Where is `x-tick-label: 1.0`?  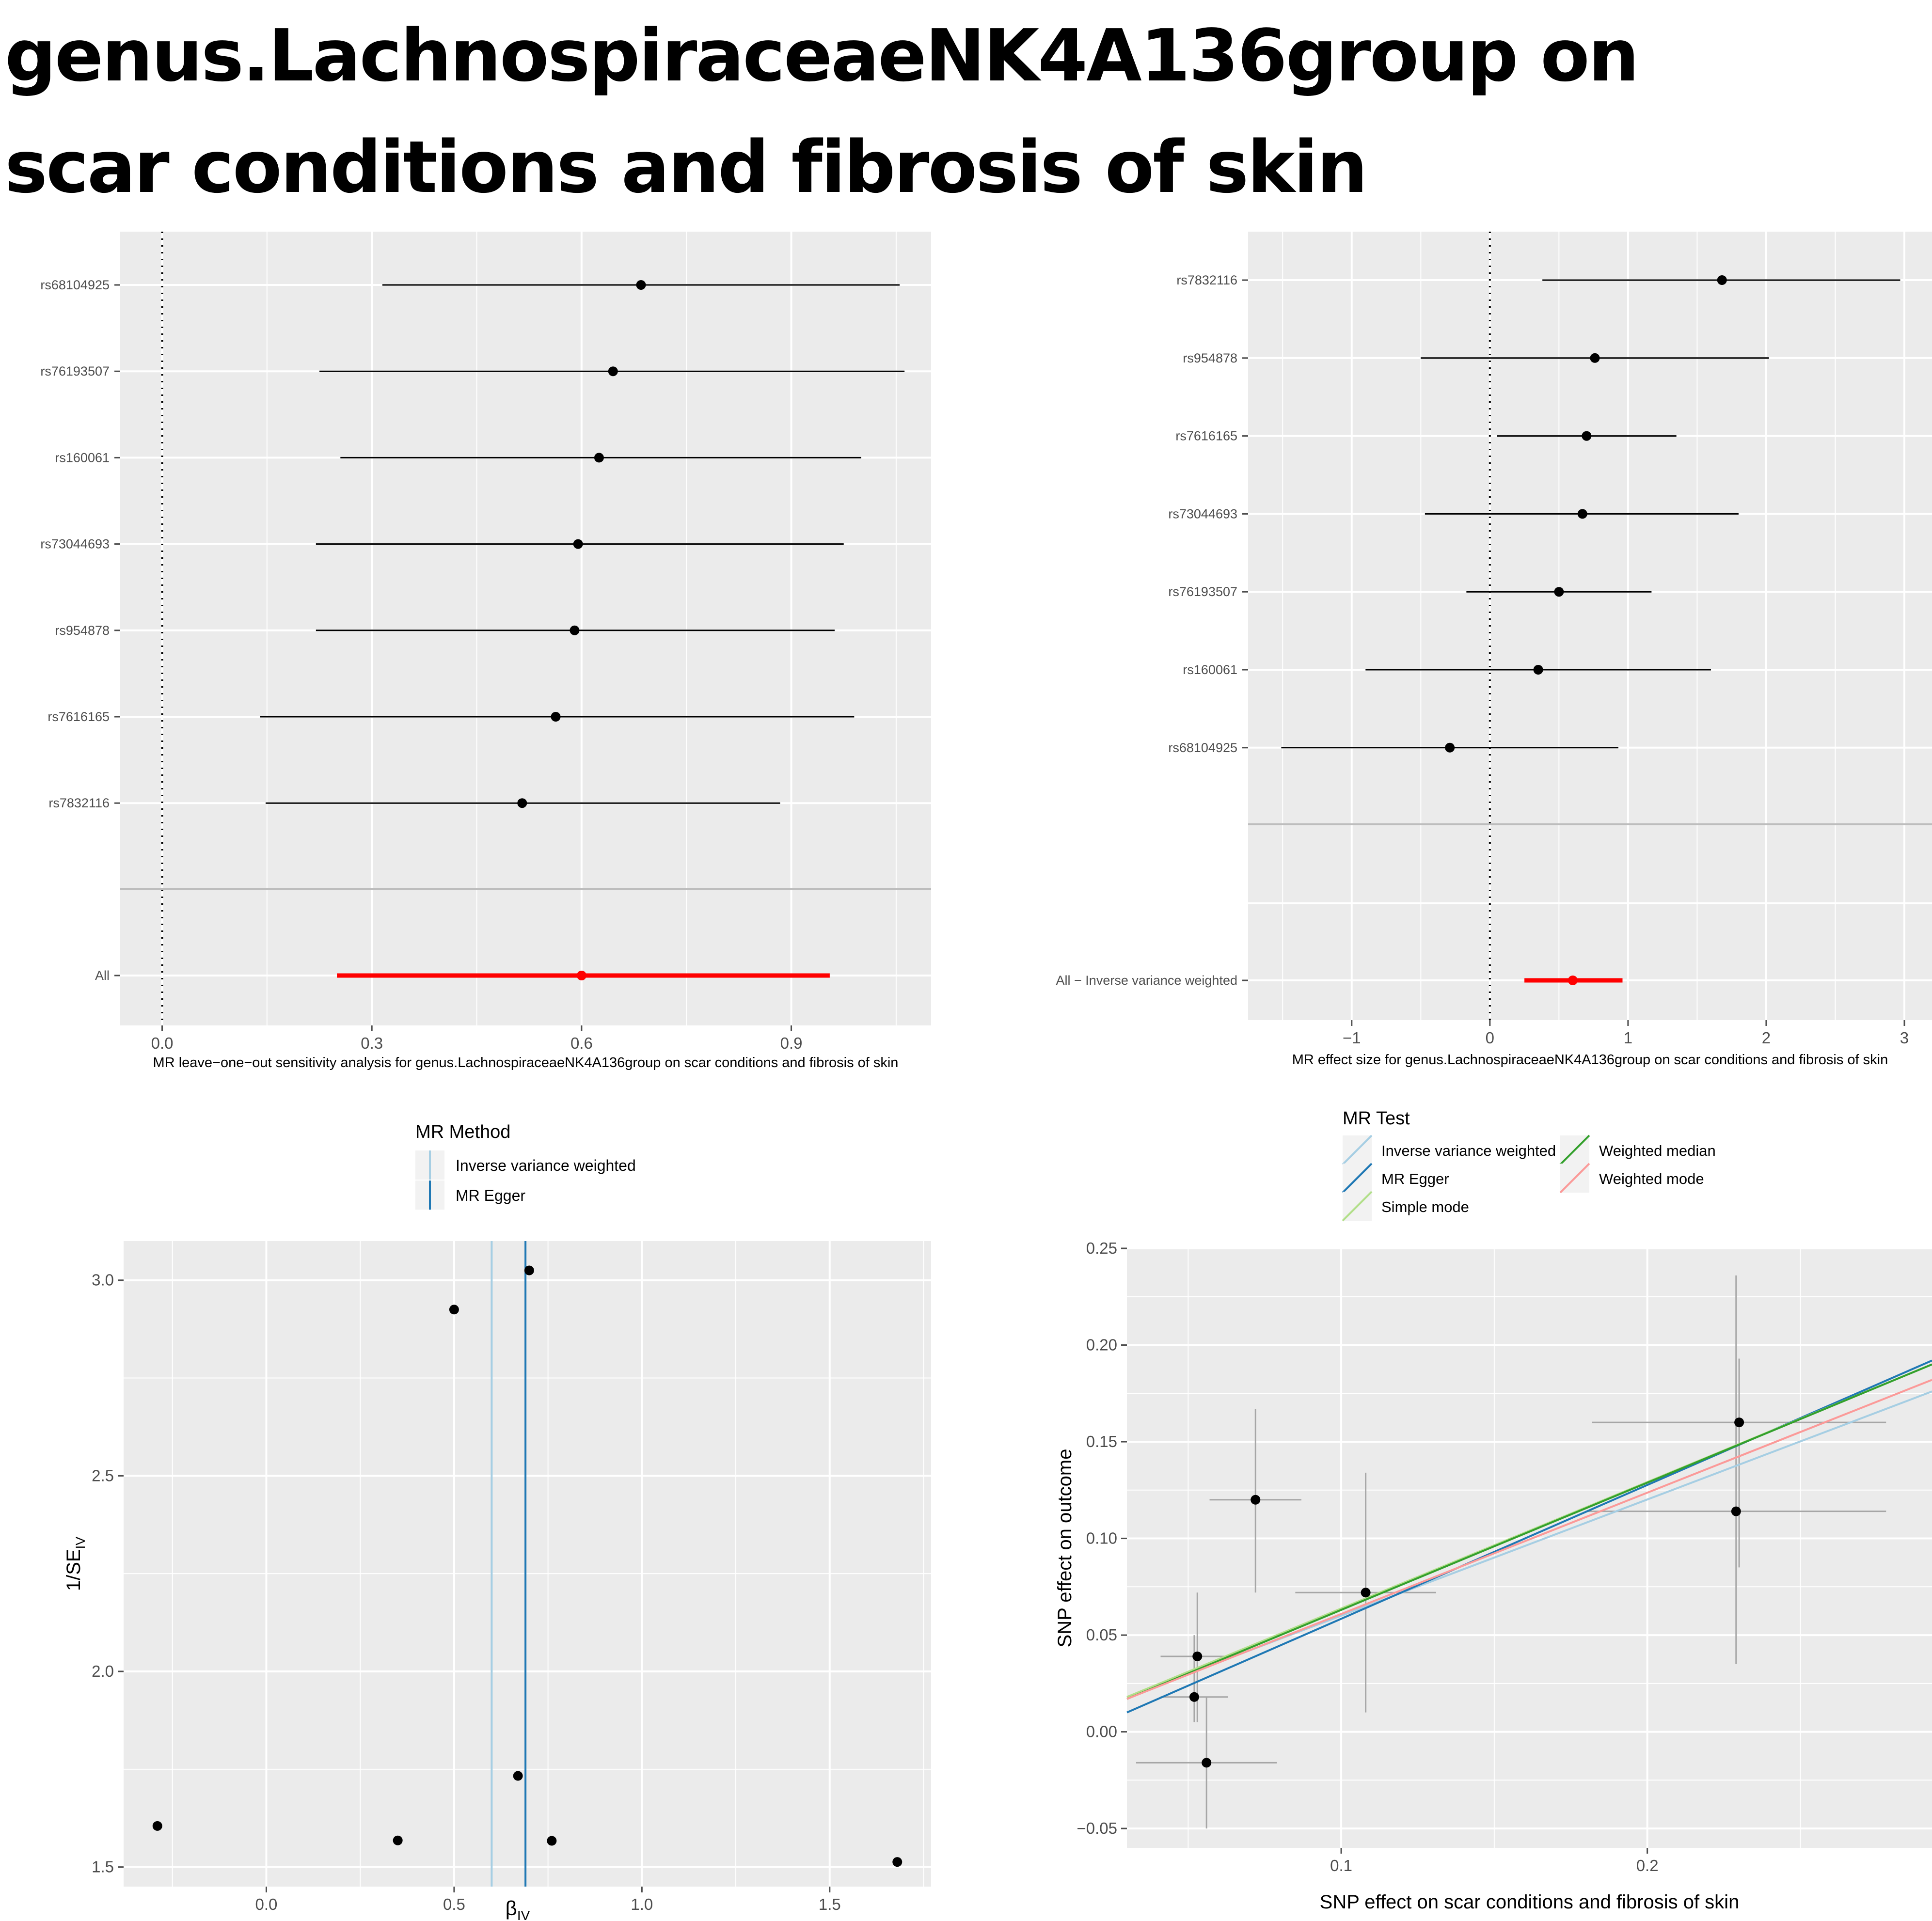
x-tick-label: 1.0 is located at coordinates (642, 1904).